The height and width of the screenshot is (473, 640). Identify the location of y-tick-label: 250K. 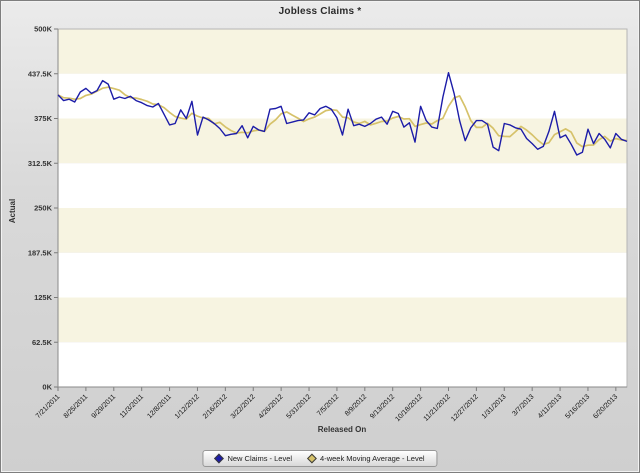
(43, 208).